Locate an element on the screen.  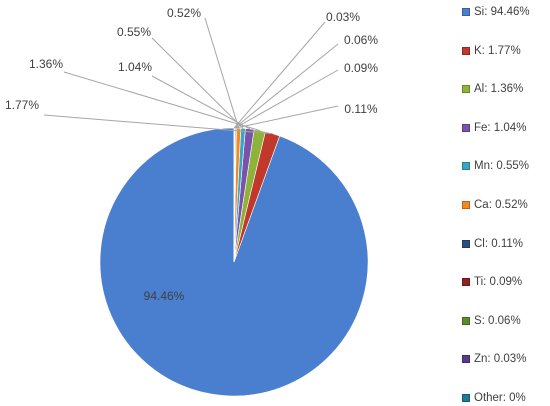
data-label-s: 0.06% is located at coordinates (361, 40).